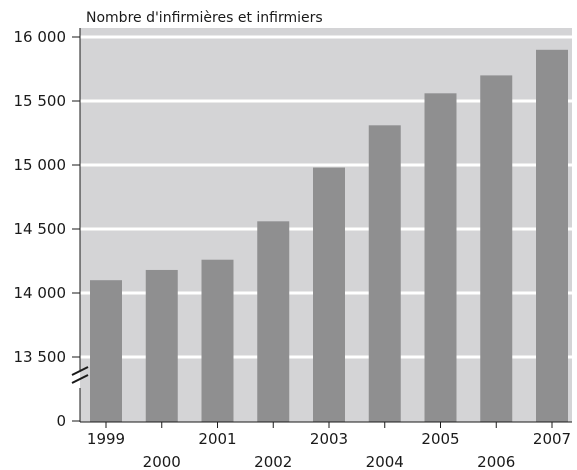 Image resolution: width=577 pixels, height=470 pixels. I want to click on chart-title: Nombre d'infirmières et infirmiers, so click(204, 18).